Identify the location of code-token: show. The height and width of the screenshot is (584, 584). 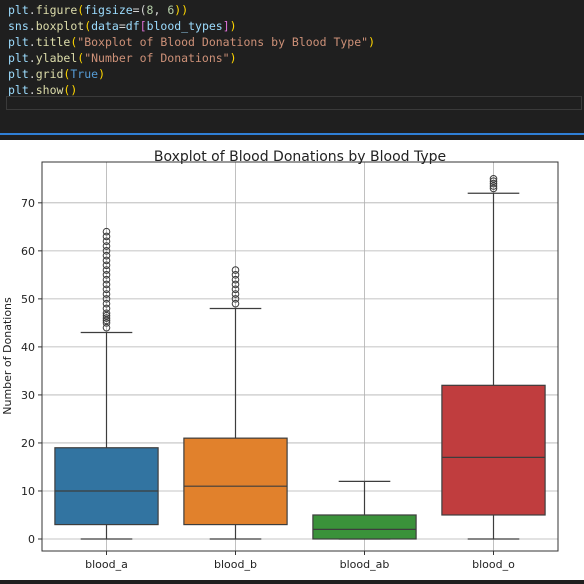
(49, 90).